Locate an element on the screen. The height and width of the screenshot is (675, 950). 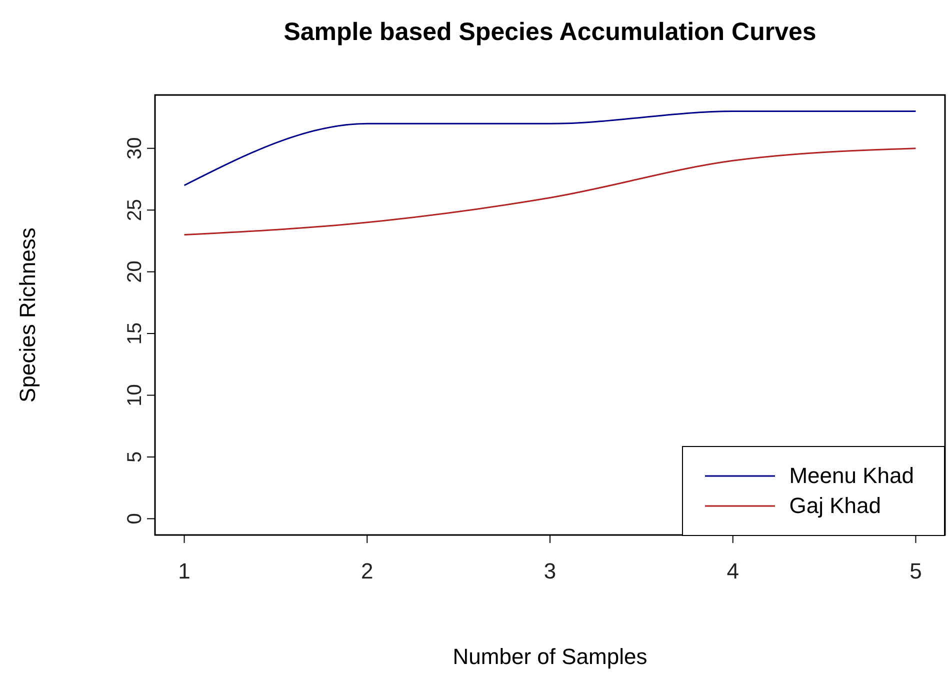
chart-title: Sample based Species Accumulation Curves is located at coordinates (550, 32).